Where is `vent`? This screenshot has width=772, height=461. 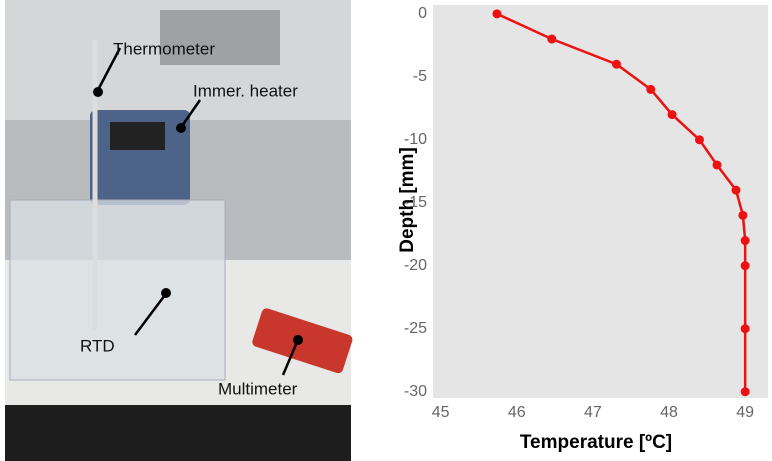 vent is located at coordinates (220, 37).